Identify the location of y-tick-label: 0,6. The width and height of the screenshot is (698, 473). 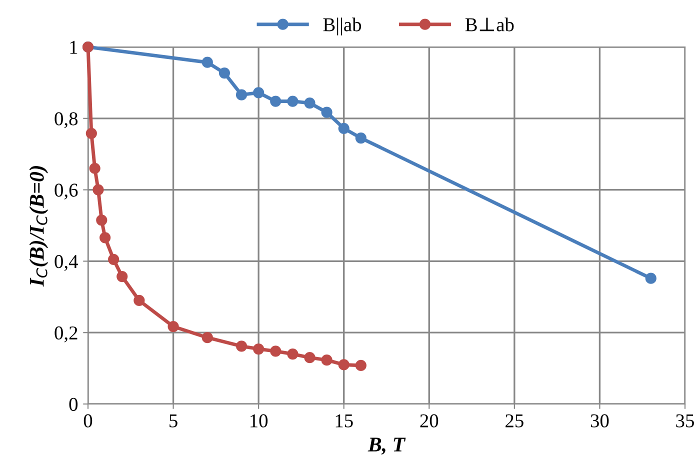
(66, 192).